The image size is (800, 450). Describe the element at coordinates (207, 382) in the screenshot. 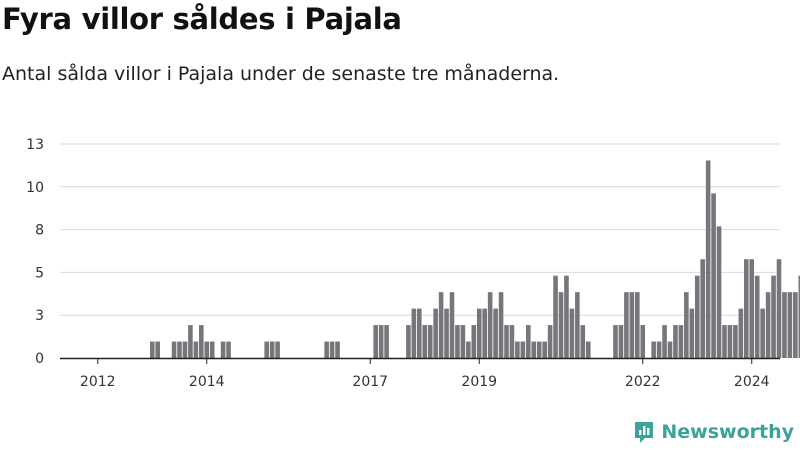

I see `x-tick-label: 2014` at that location.